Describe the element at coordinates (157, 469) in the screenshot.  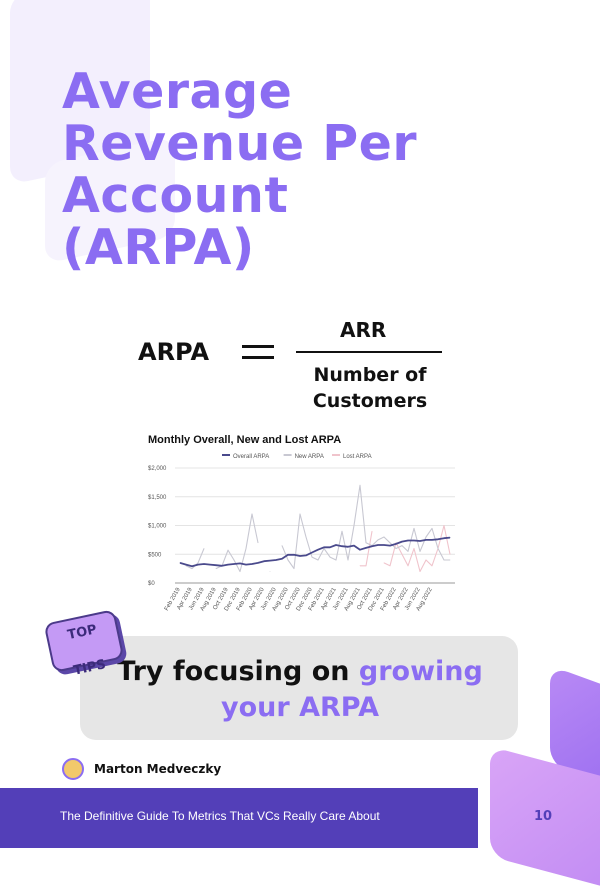
I see `y-tick-label: $2,000` at that location.